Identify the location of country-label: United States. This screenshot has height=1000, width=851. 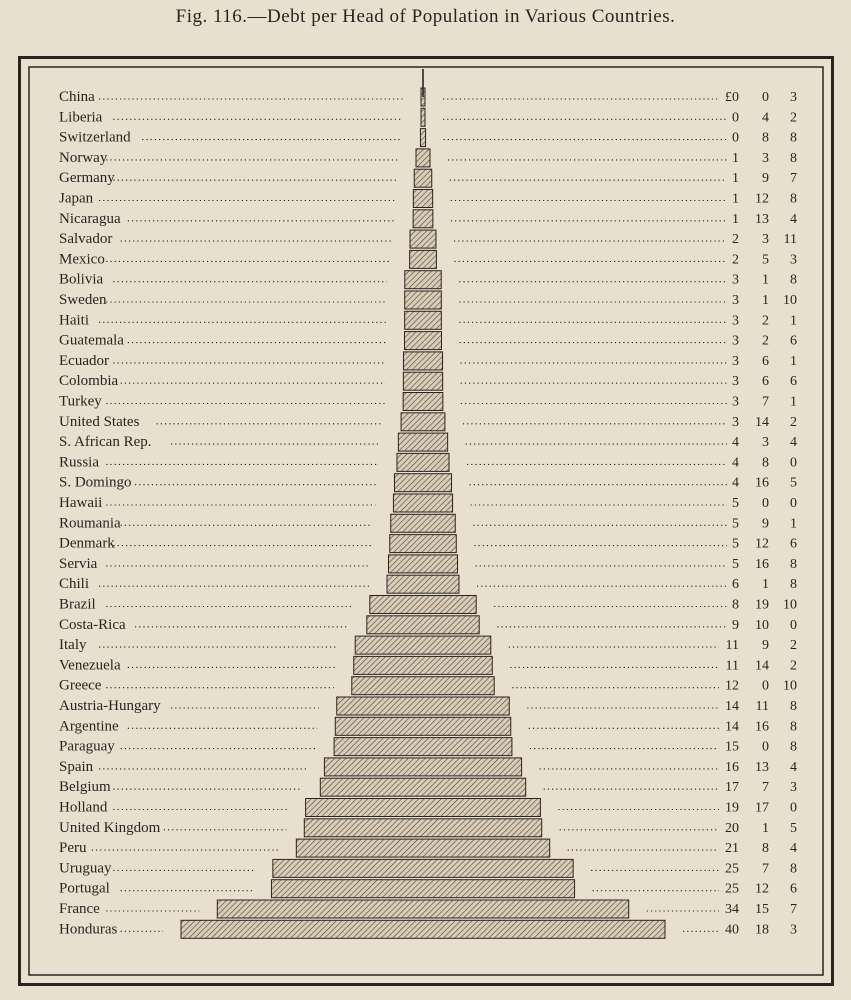
(99, 422).